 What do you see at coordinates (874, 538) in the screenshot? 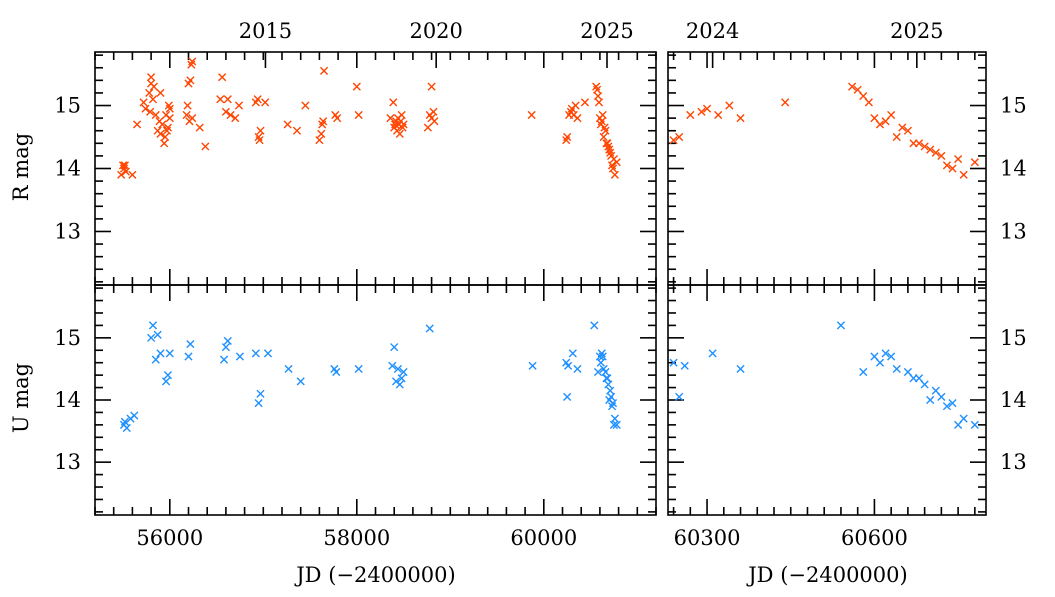
I see `x-tick-label: 60600` at bounding box center [874, 538].